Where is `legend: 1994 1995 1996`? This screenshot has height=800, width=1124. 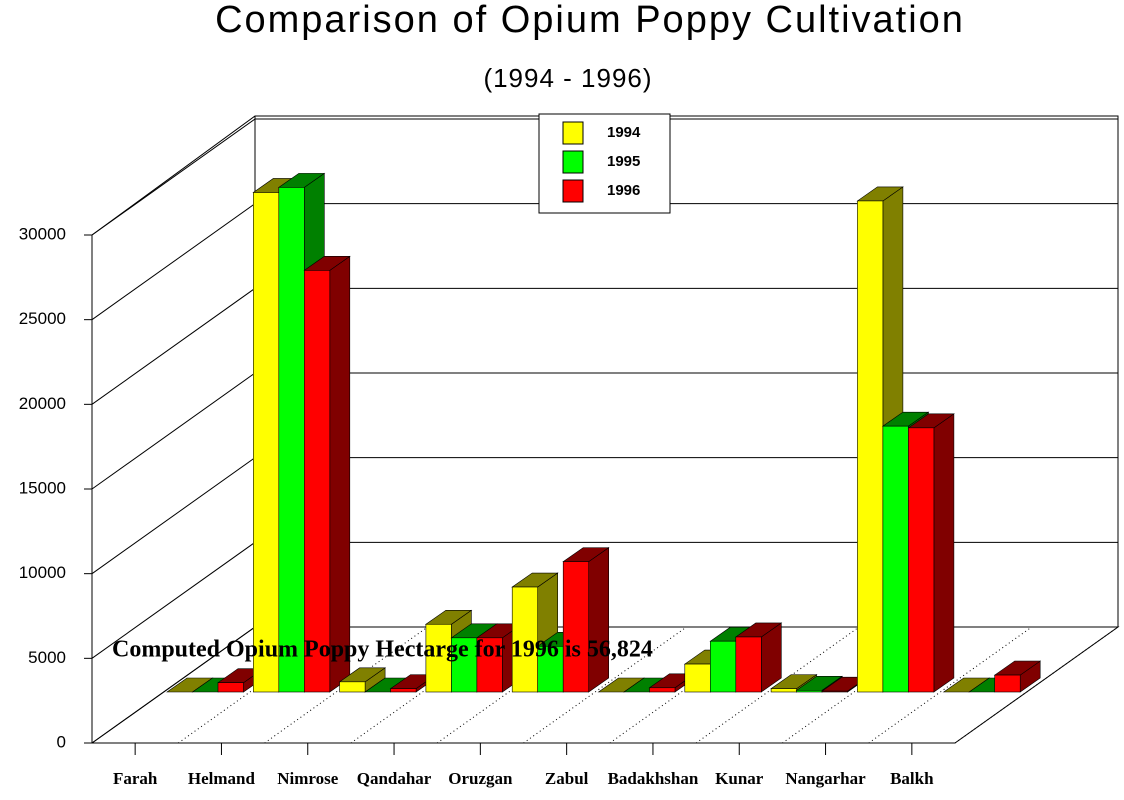 legend: 1994 1995 1996 is located at coordinates (604, 163).